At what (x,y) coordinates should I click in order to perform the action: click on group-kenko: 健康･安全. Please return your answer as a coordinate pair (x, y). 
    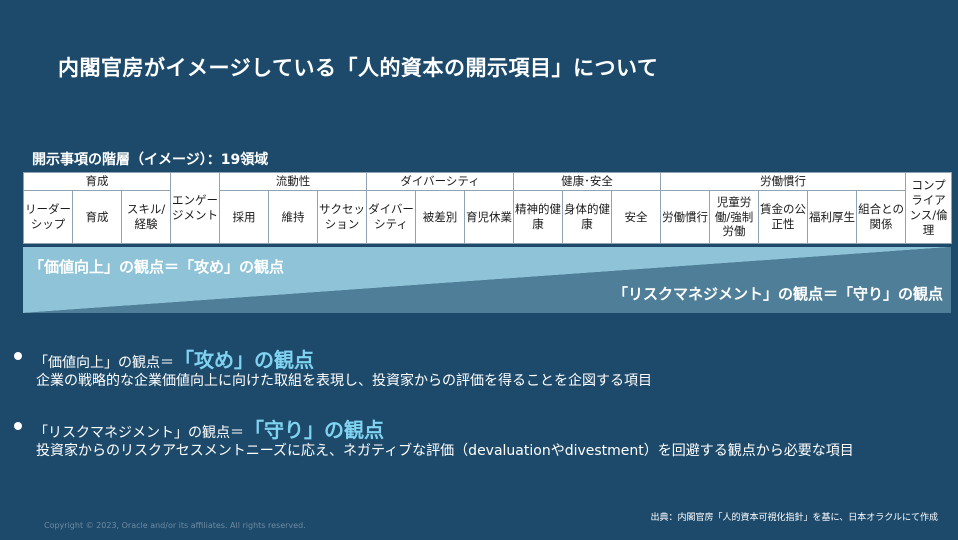
    Looking at the image, I should click on (587, 181).